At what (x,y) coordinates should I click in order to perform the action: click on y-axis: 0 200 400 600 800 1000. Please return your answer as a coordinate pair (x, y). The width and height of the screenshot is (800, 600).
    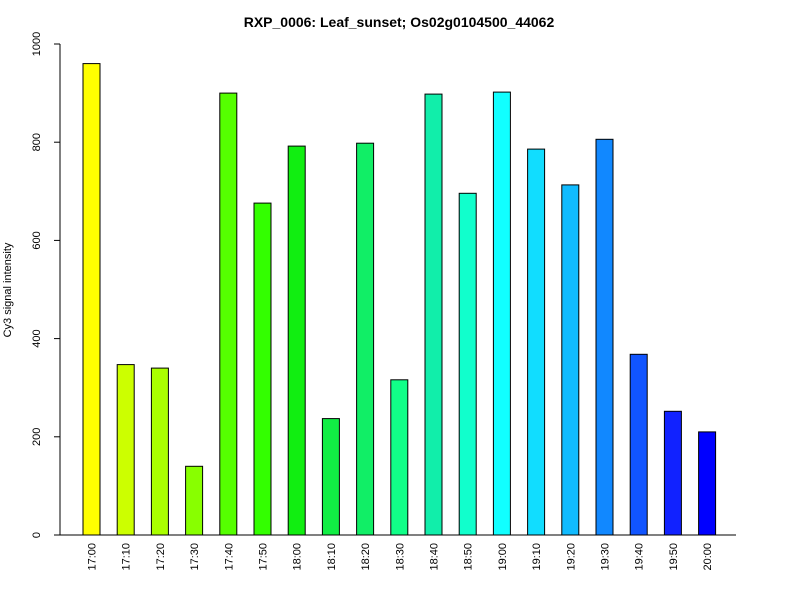
    Looking at the image, I should click on (46, 285).